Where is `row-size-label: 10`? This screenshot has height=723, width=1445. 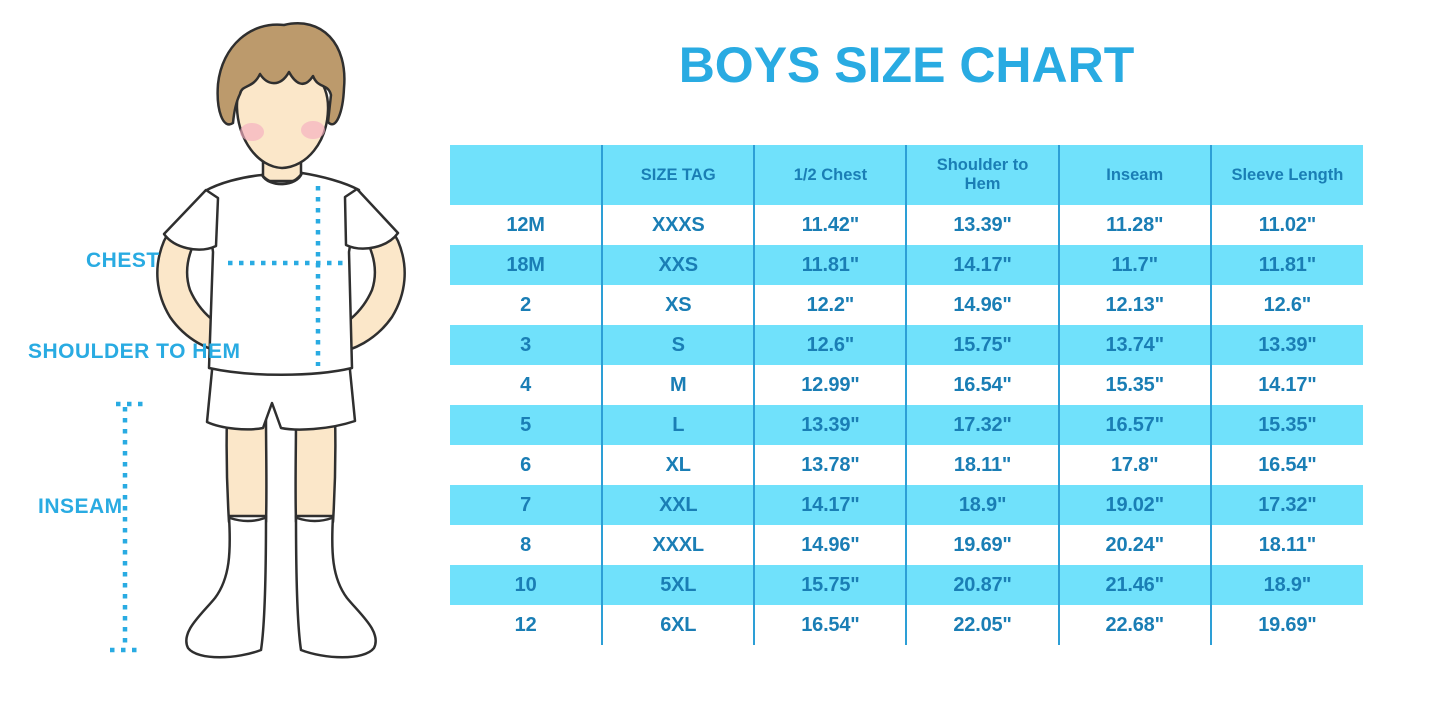
row-size-label: 10 is located at coordinates (525, 584).